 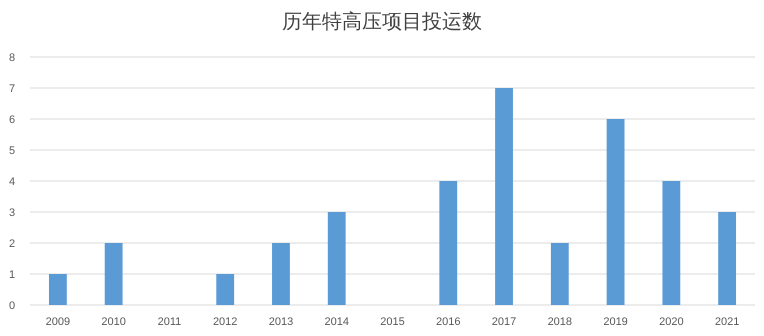 I want to click on x-tick-label: 2015, so click(x=392, y=322).